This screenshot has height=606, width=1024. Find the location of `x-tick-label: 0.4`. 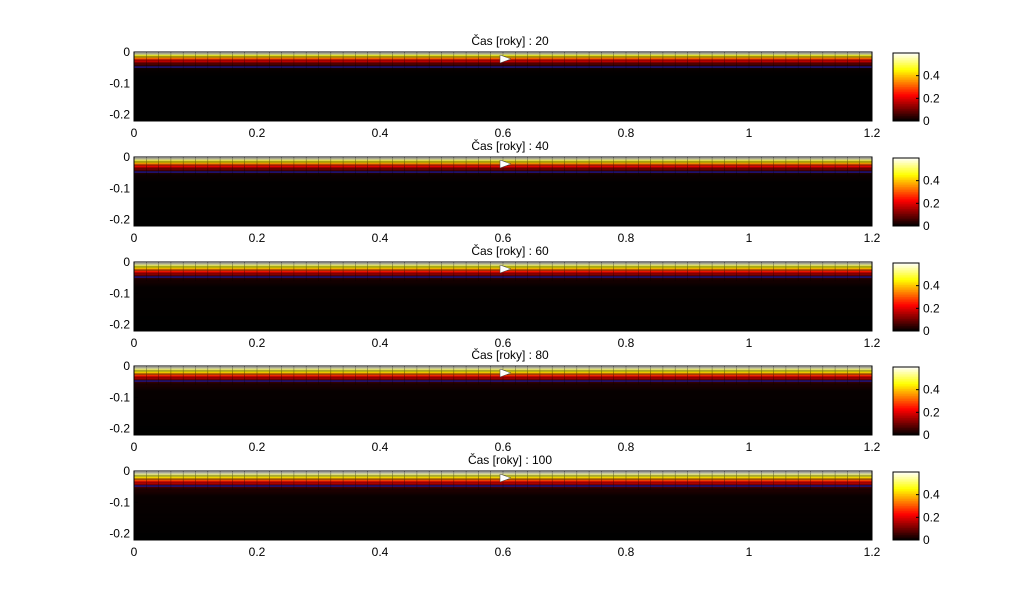

x-tick-label: 0.4 is located at coordinates (380, 133).